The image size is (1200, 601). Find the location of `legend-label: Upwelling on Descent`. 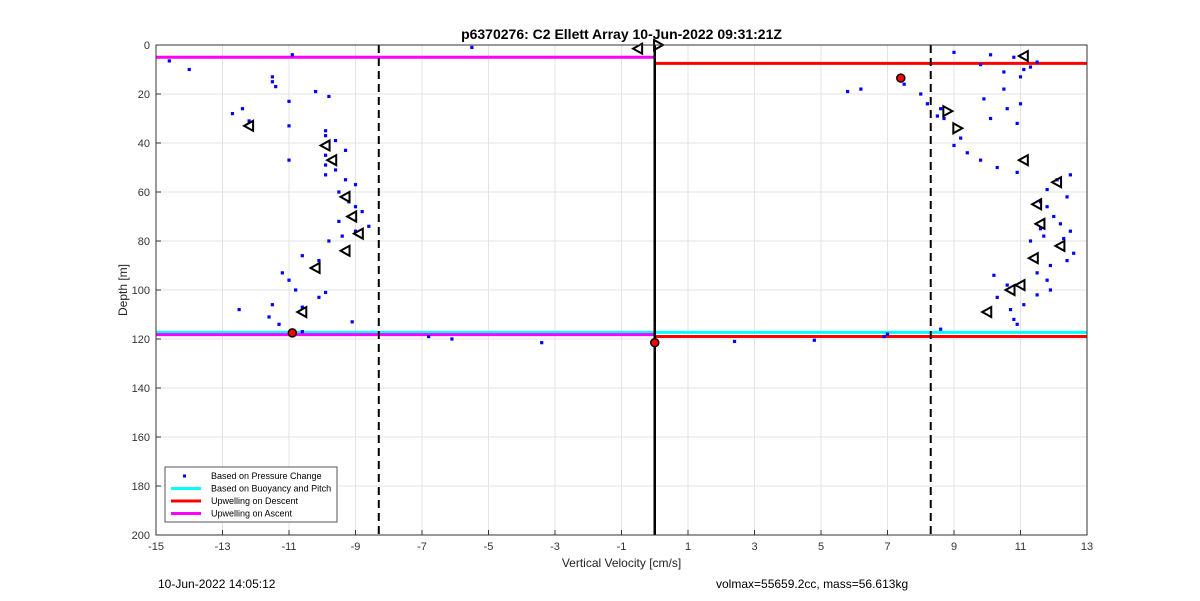

legend-label: Upwelling on Descent is located at coordinates (255, 501).